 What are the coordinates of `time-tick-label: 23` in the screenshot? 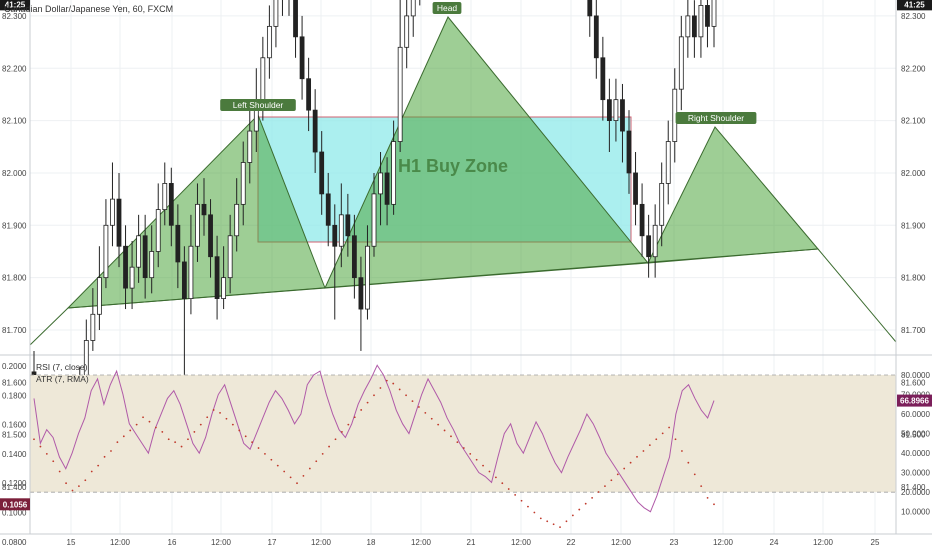 It's located at (674, 542).